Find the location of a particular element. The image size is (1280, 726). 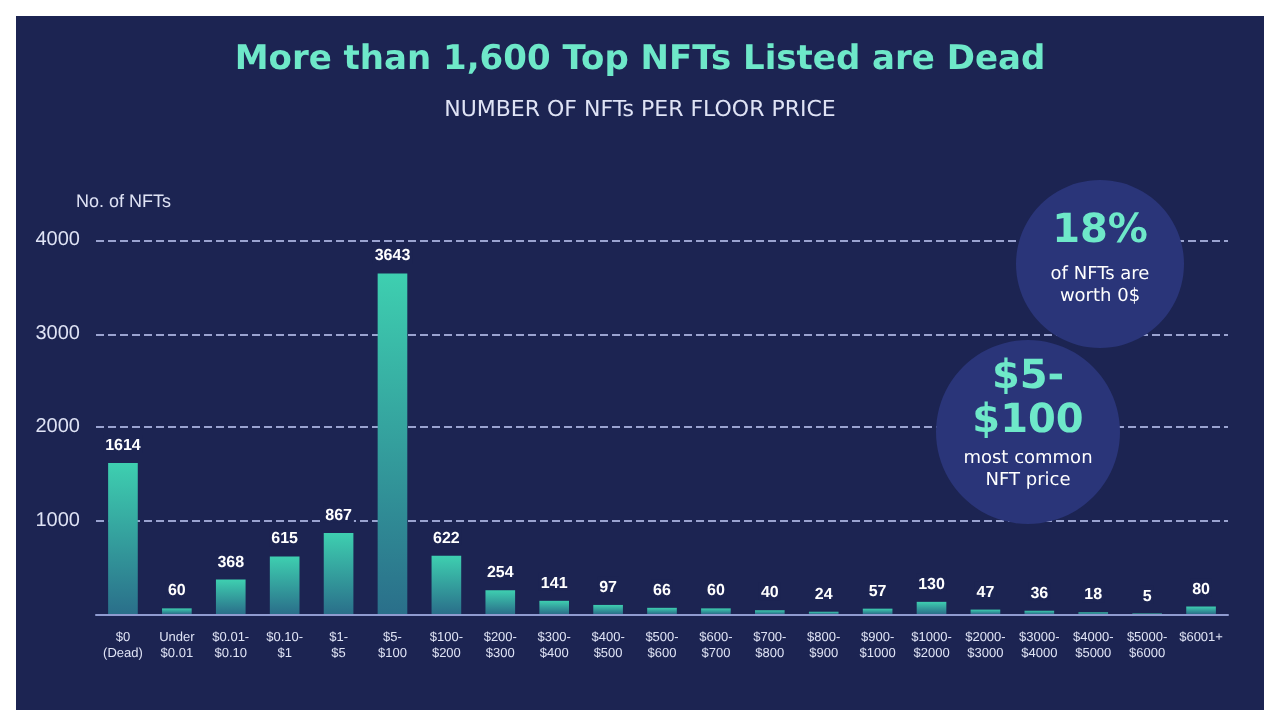

data-label: 24 is located at coordinates (824, 593).